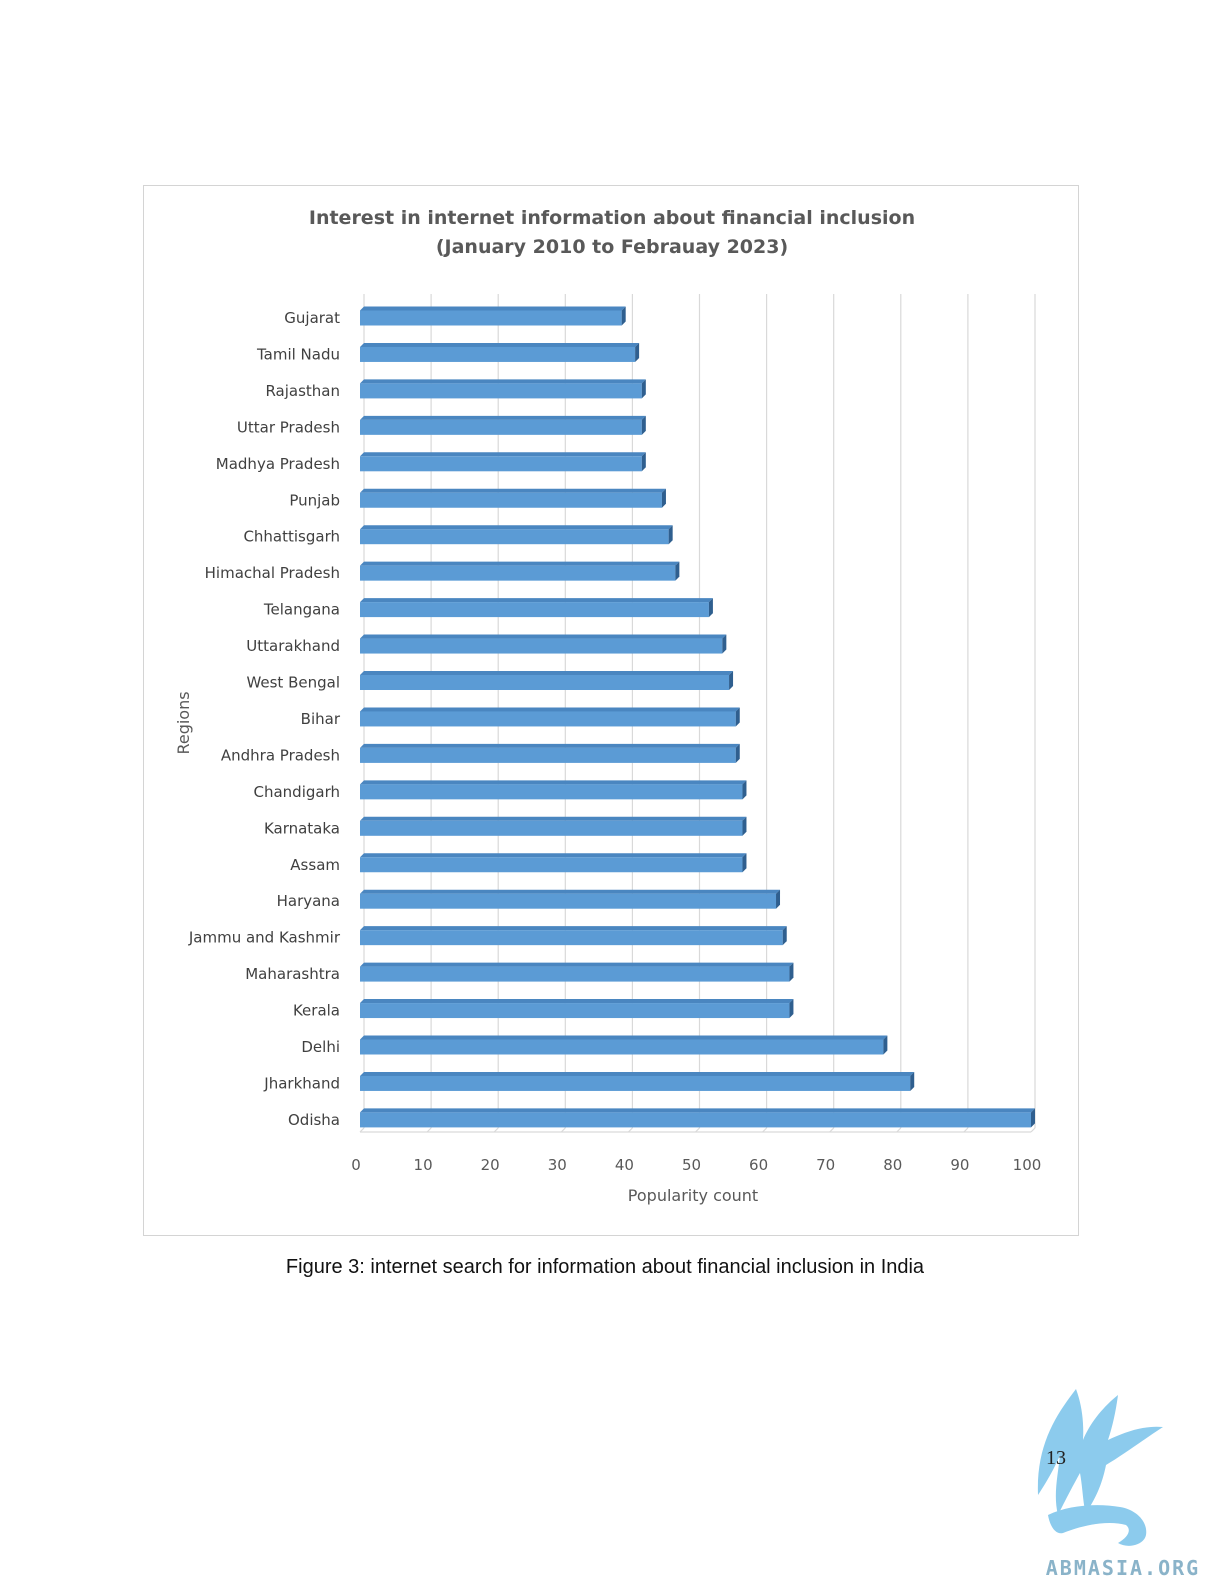  Describe the element at coordinates (308, 901) in the screenshot. I see `category-label: Haryana` at that location.